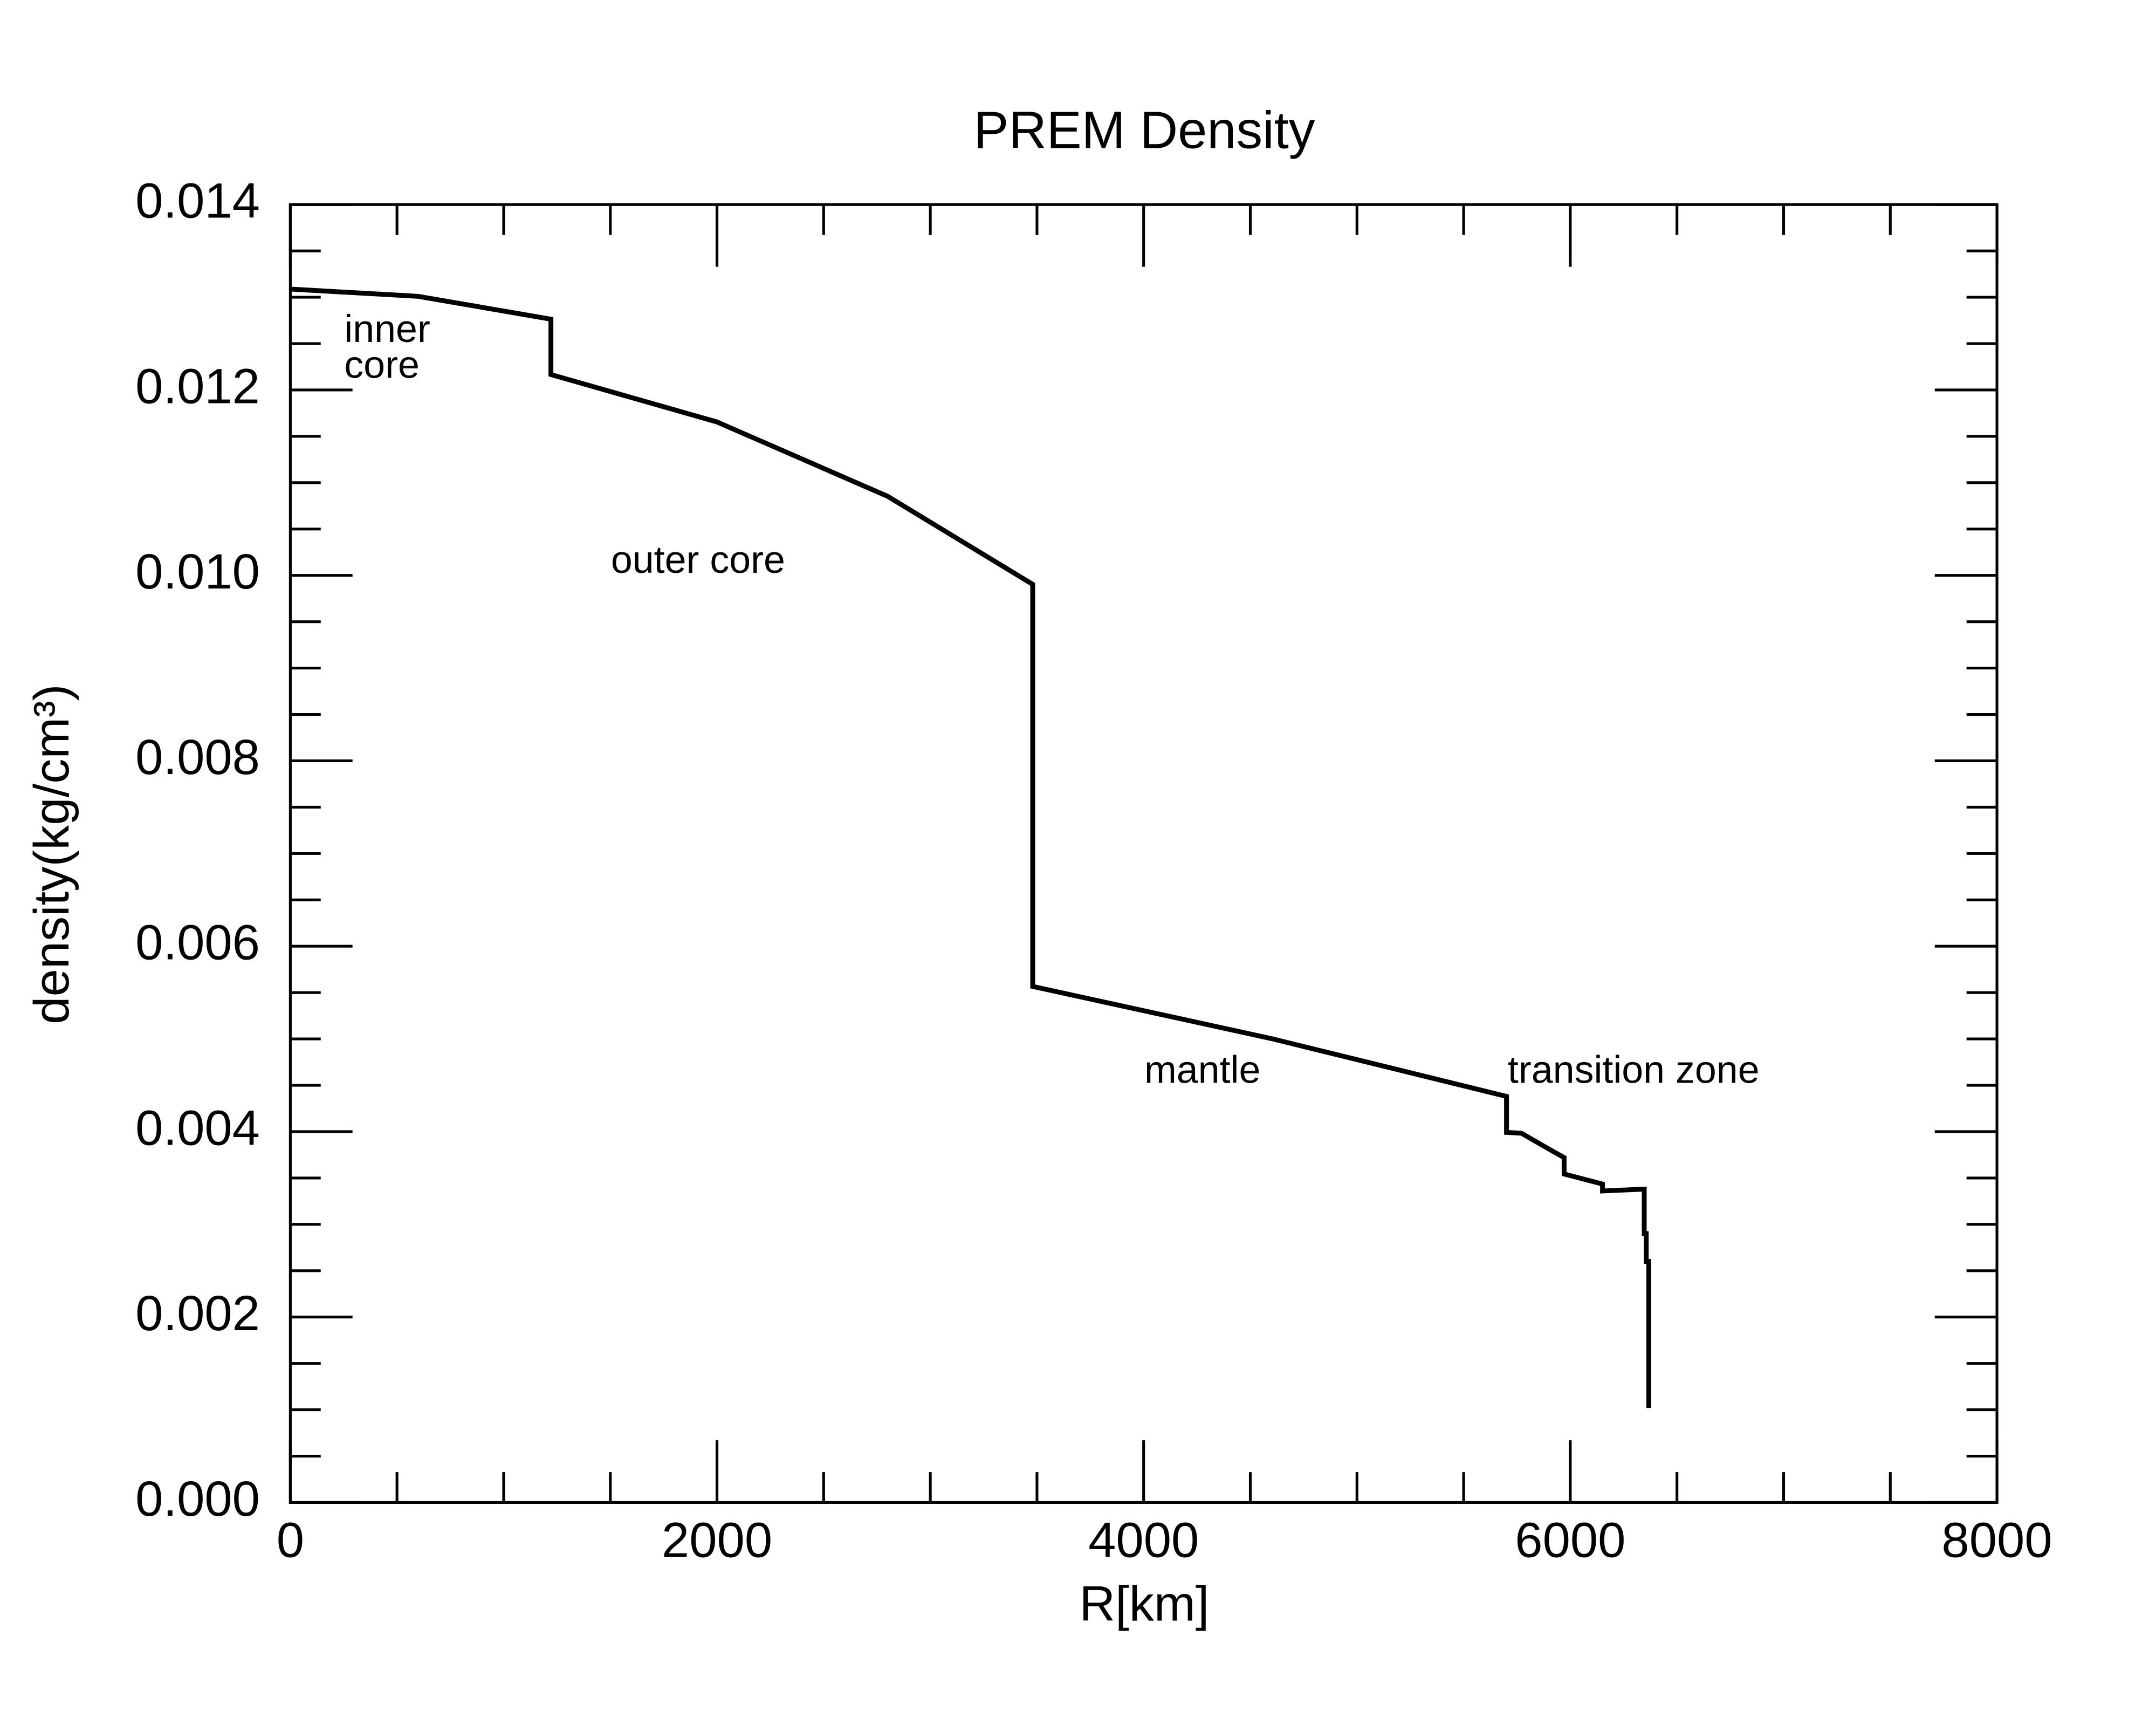  What do you see at coordinates (51, 854) in the screenshot?
I see `y-axis-label: density(kg/cm³)` at bounding box center [51, 854].